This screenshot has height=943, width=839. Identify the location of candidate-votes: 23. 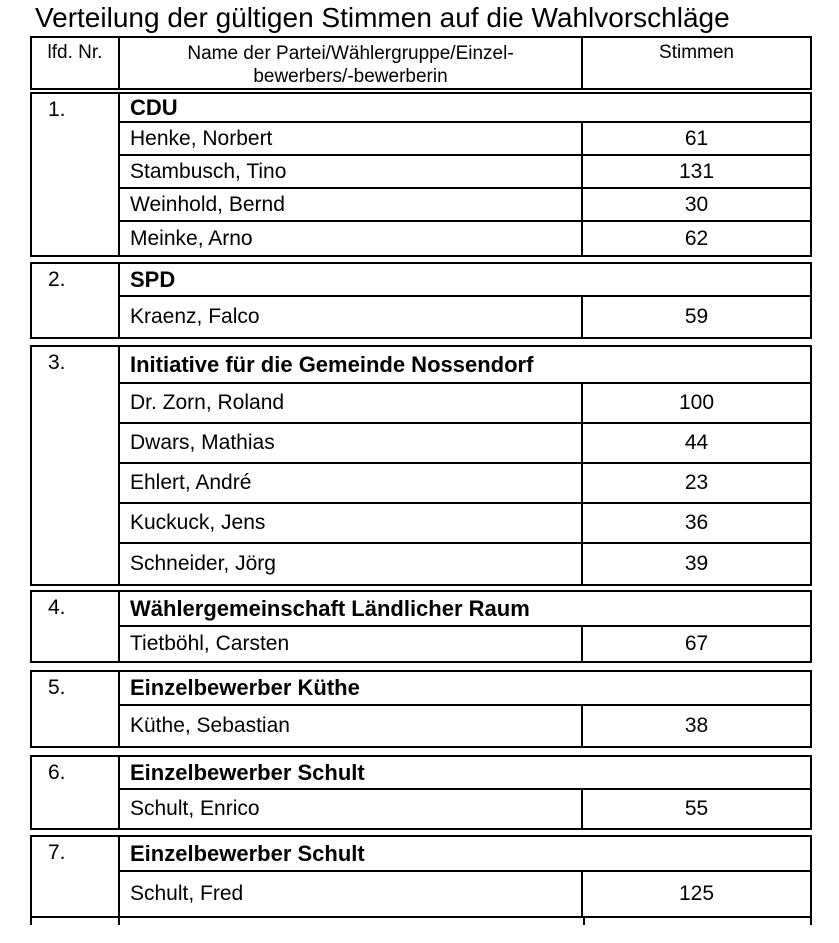
(696, 482).